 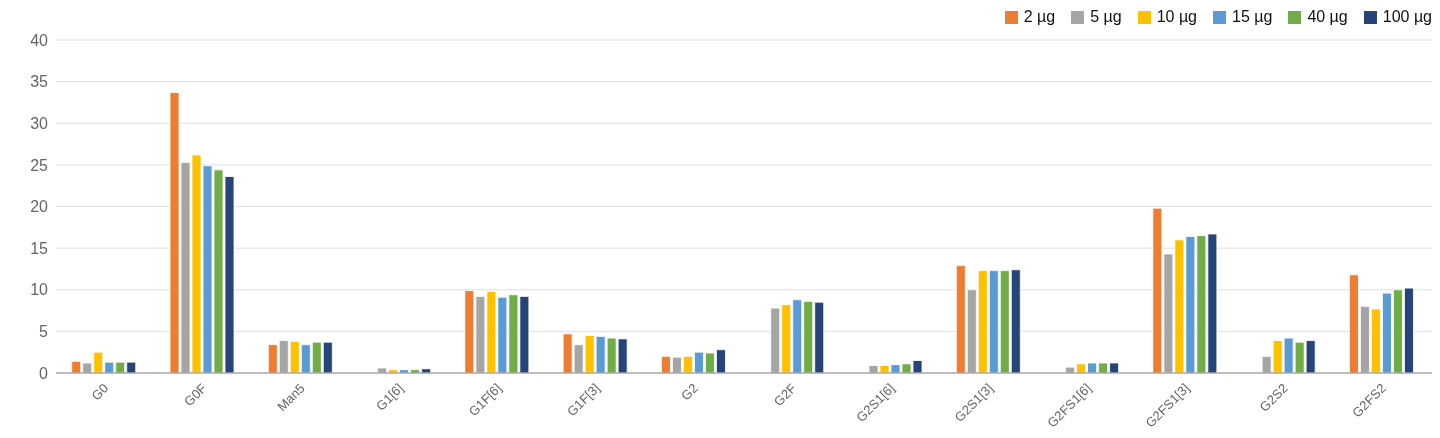 What do you see at coordinates (1406, 17) in the screenshot?
I see `legend-label: 100 µg` at bounding box center [1406, 17].